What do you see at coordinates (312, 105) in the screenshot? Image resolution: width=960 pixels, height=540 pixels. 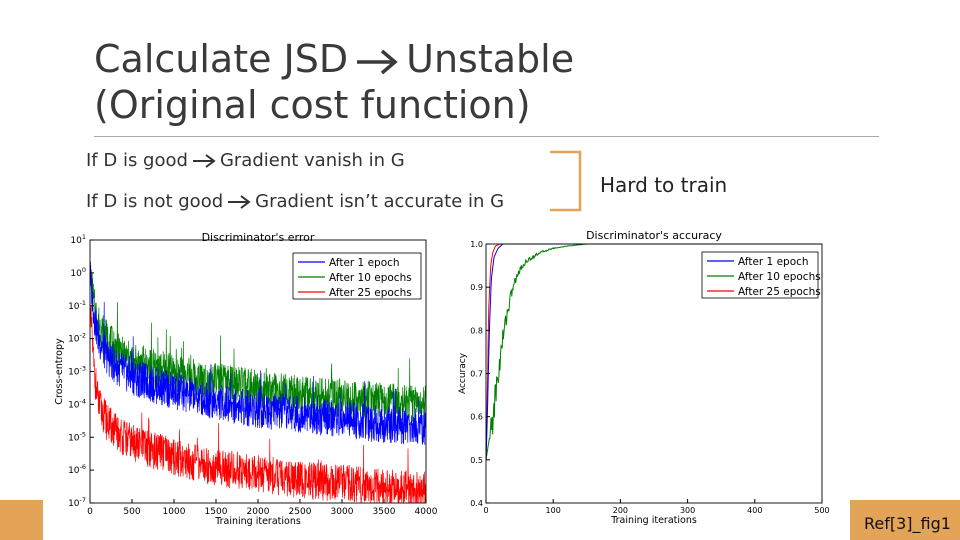 I see `title-line-2: (Original cost function)` at bounding box center [312, 105].